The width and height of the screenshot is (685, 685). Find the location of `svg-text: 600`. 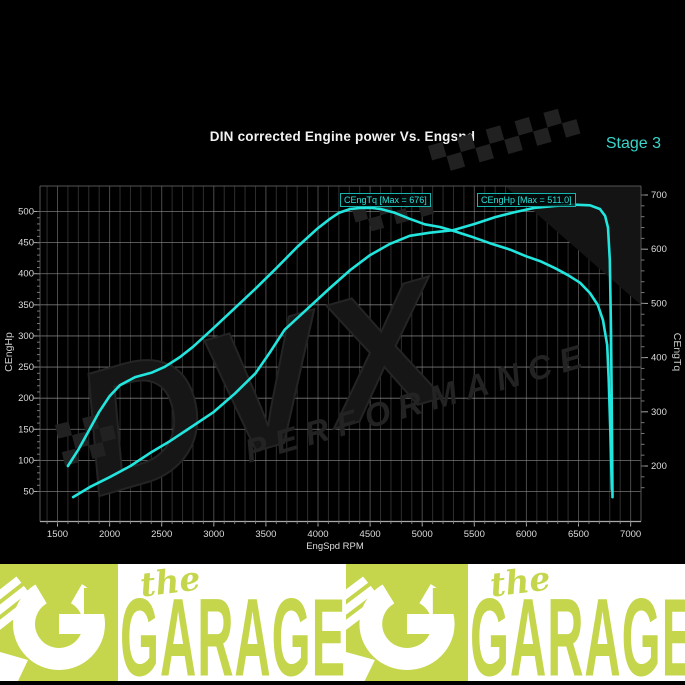

svg-text: 600 is located at coordinates (659, 249).